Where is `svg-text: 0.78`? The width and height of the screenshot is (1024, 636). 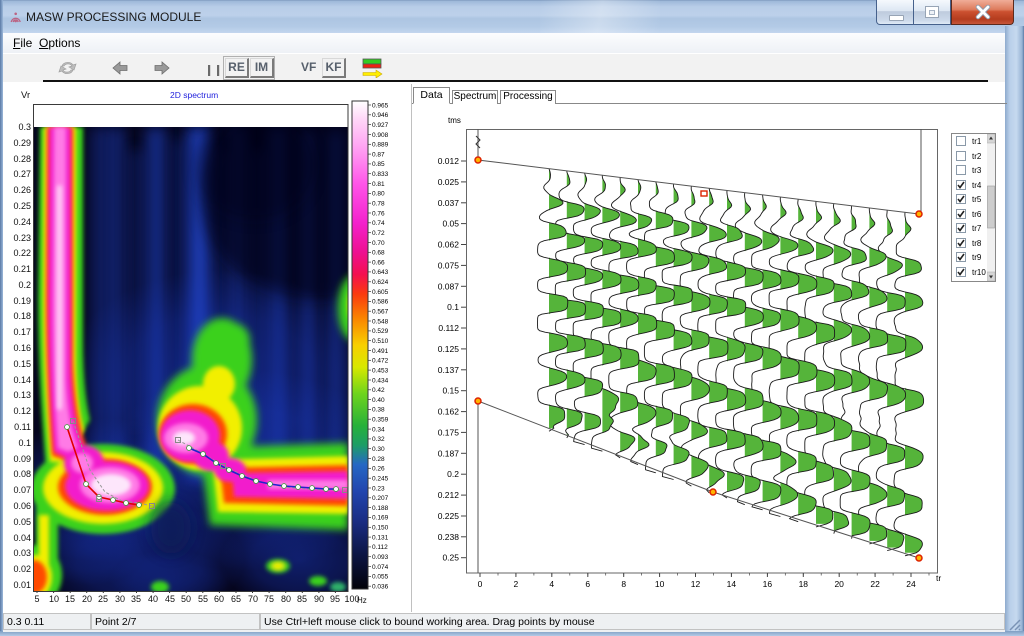 svg-text: 0.78 is located at coordinates (378, 204).